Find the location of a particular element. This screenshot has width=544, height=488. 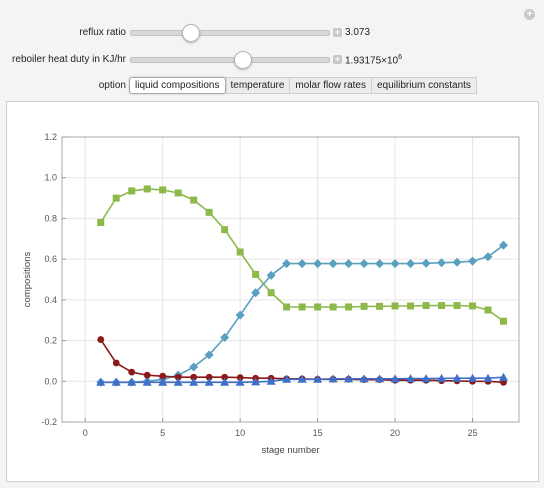

y-tick-label: -0.2 is located at coordinates (49, 422).